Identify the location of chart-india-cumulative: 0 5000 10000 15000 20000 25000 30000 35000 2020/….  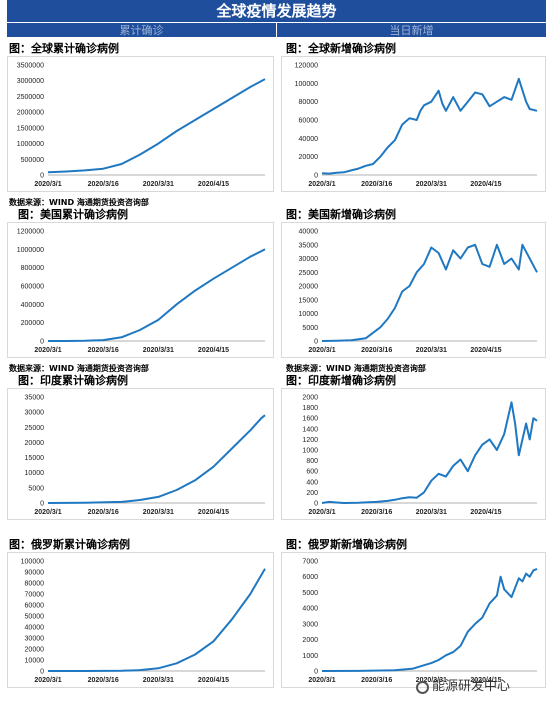
(140, 454).